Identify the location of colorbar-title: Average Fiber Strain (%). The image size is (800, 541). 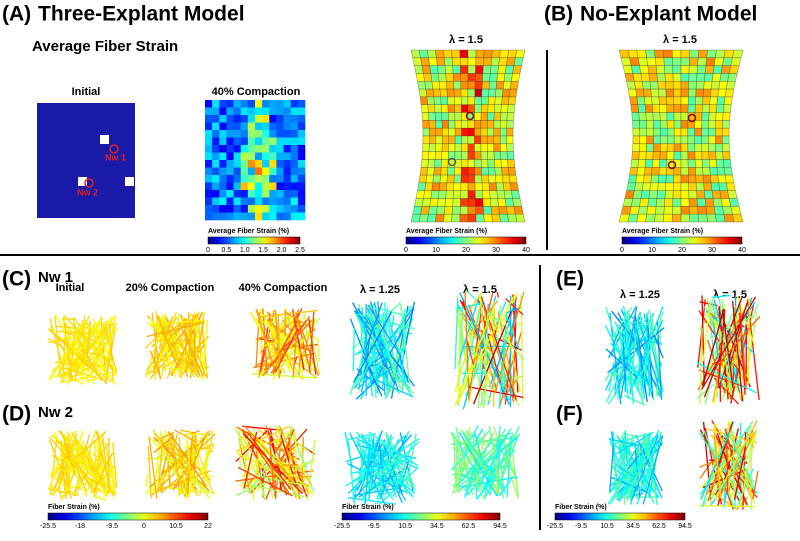
(248, 231).